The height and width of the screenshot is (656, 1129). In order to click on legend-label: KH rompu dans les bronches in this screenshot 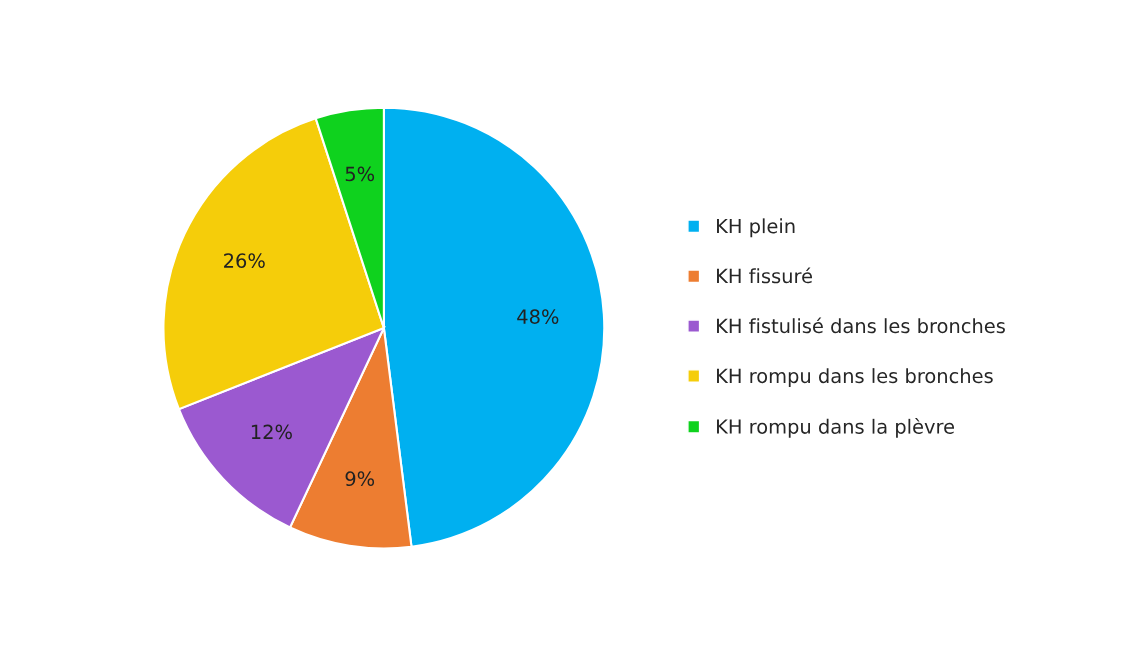, I will do `click(855, 377)`.